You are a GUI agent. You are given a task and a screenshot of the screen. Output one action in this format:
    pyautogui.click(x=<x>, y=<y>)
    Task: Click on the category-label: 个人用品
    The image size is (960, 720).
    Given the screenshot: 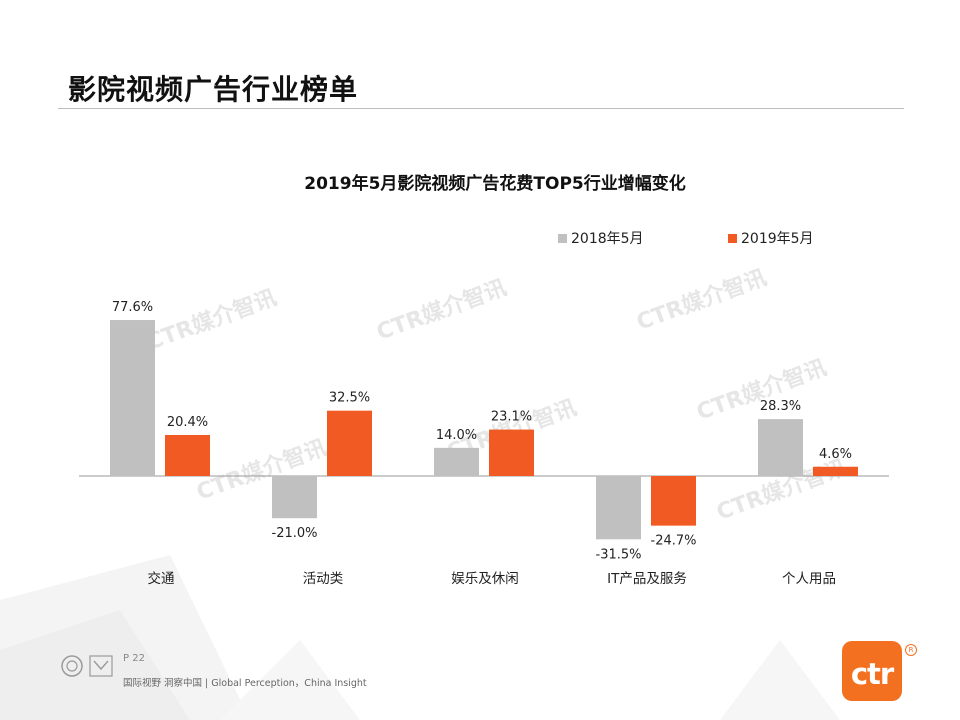 What is the action you would take?
    pyautogui.click(x=809, y=579)
    